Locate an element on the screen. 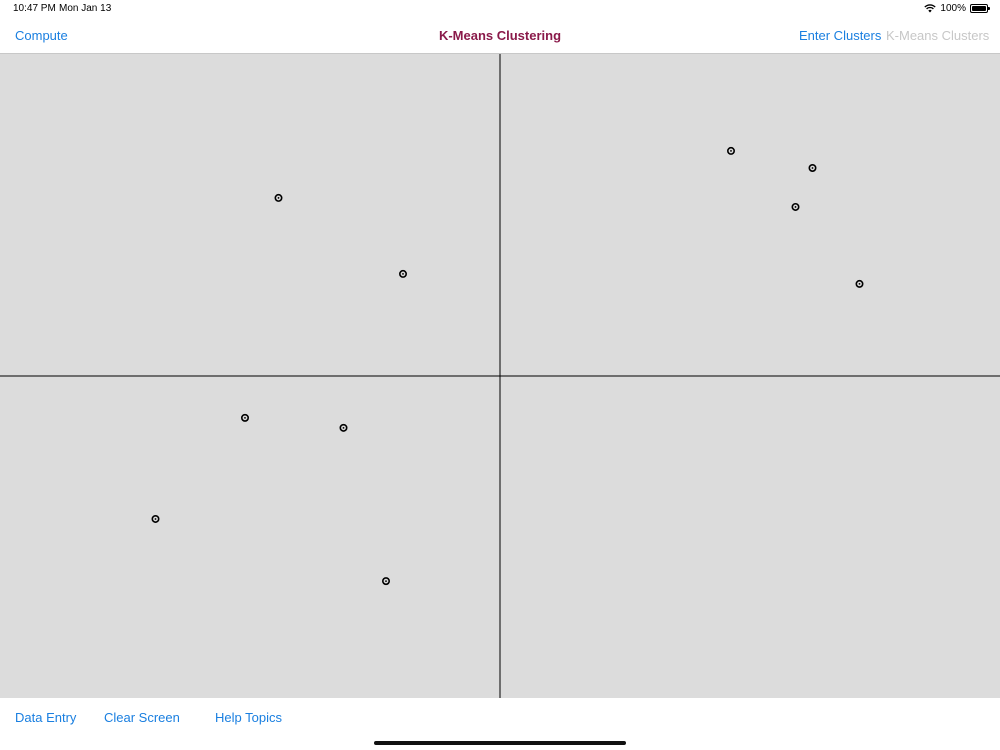  status-time: 10:47 PM is located at coordinates (34, 8).